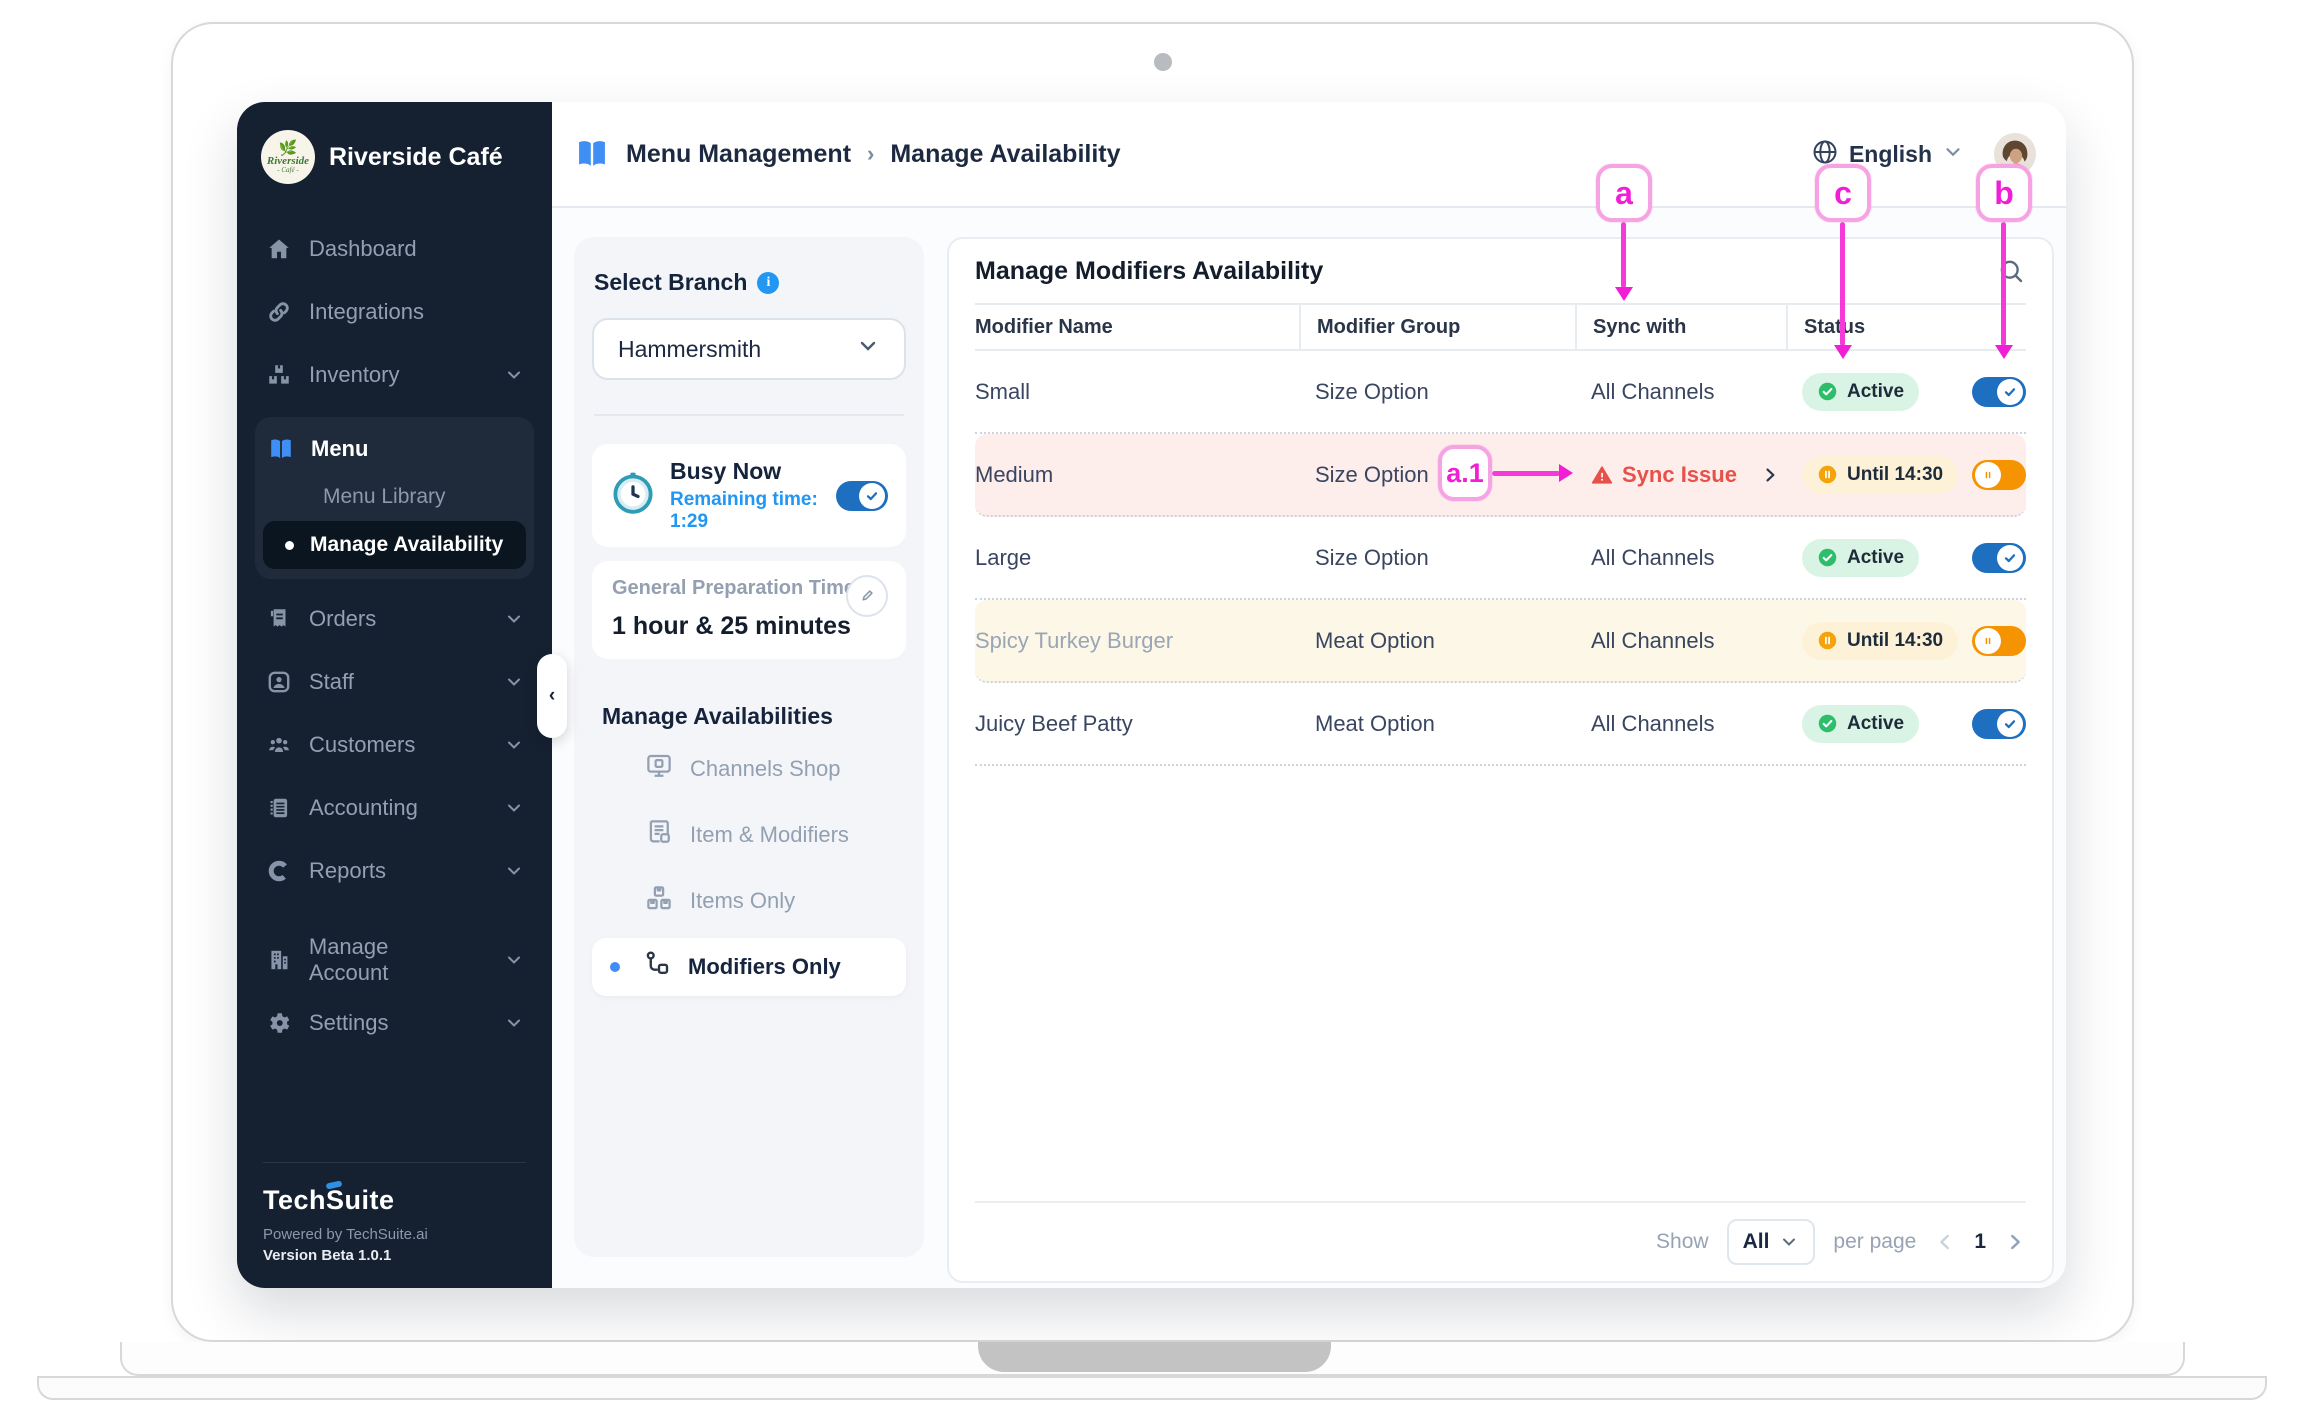 The image size is (2300, 1417). I want to click on table-footer: Show All per page 1, so click(1500, 1241).